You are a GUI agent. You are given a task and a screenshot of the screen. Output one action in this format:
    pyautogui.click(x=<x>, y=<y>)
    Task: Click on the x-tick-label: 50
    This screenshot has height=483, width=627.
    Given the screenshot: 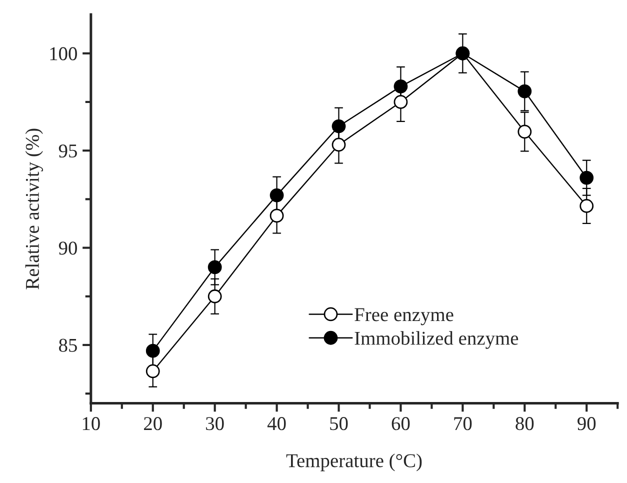 What is the action you would take?
    pyautogui.click(x=339, y=423)
    